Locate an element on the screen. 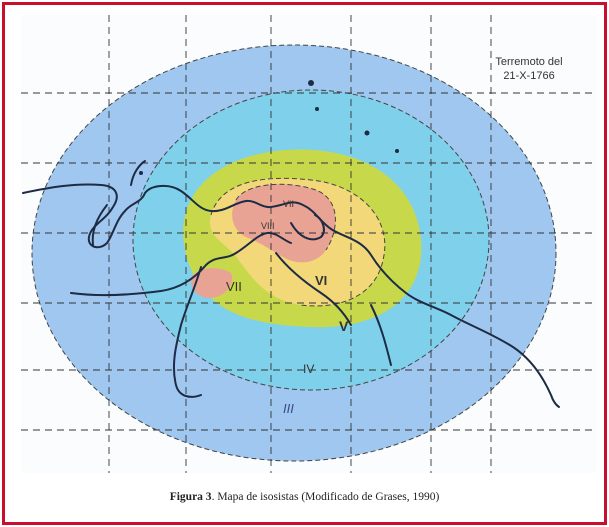 The image size is (609, 527). zone-label-vi: VI is located at coordinates (321, 280).